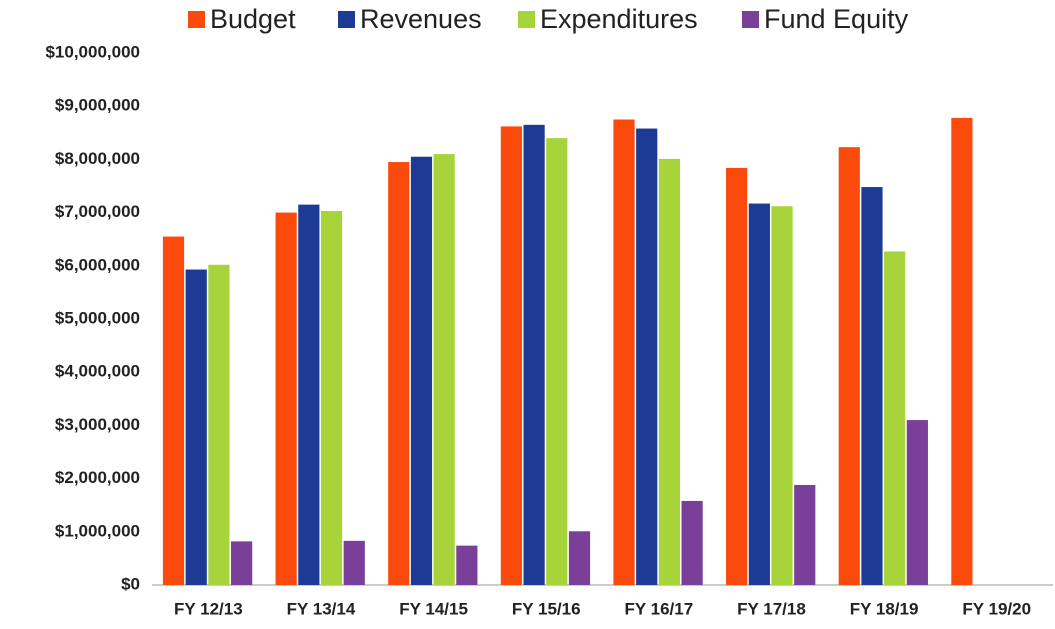  What do you see at coordinates (97, 211) in the screenshot?
I see `y-tick-label: $7,000,000` at bounding box center [97, 211].